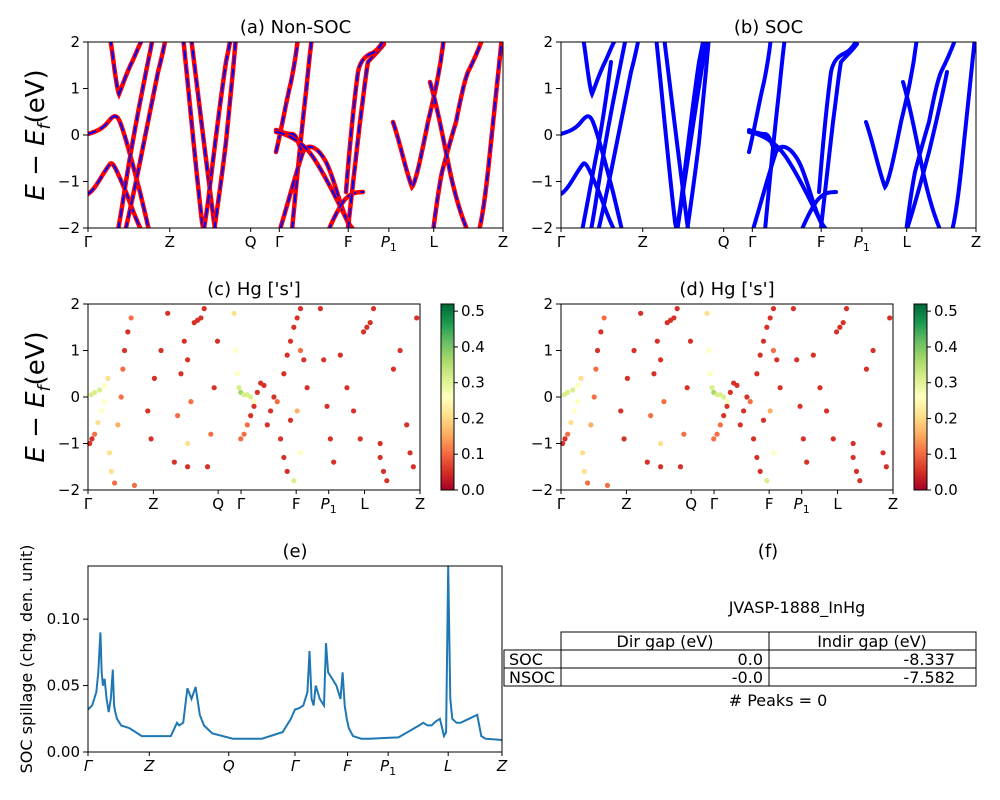 This screenshot has height=800, width=1000. I want to click on panel-a-ytick-label: 1, so click(75, 89).